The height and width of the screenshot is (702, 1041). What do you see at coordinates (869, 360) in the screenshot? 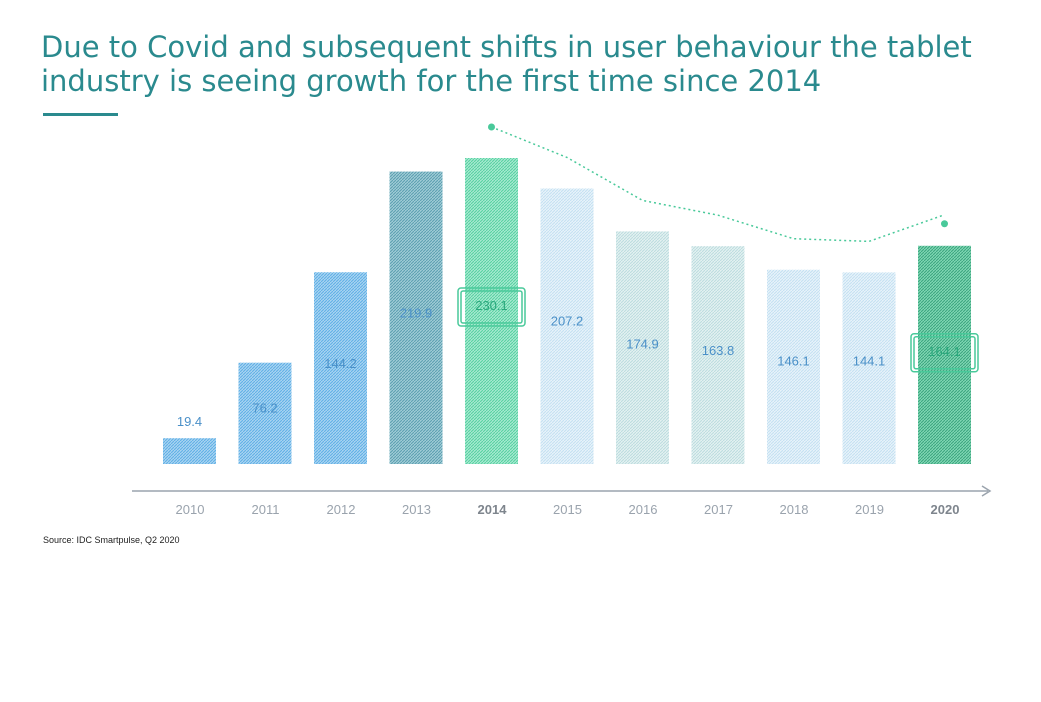
I see `value-label-2019: 144.1` at bounding box center [869, 360].